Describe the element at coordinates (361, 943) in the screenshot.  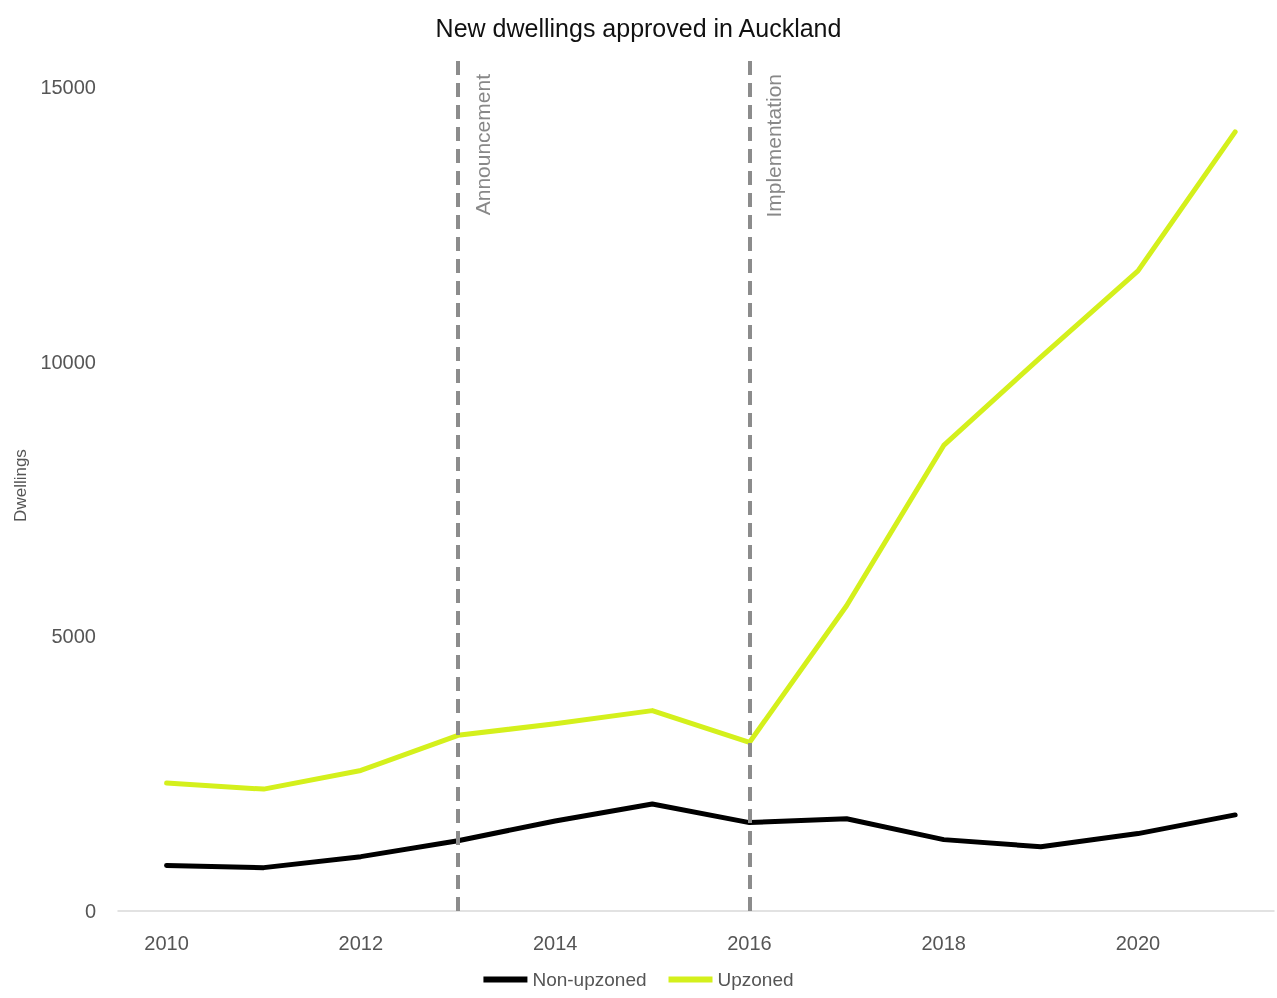
I see `x-tick-label: 2012` at that location.